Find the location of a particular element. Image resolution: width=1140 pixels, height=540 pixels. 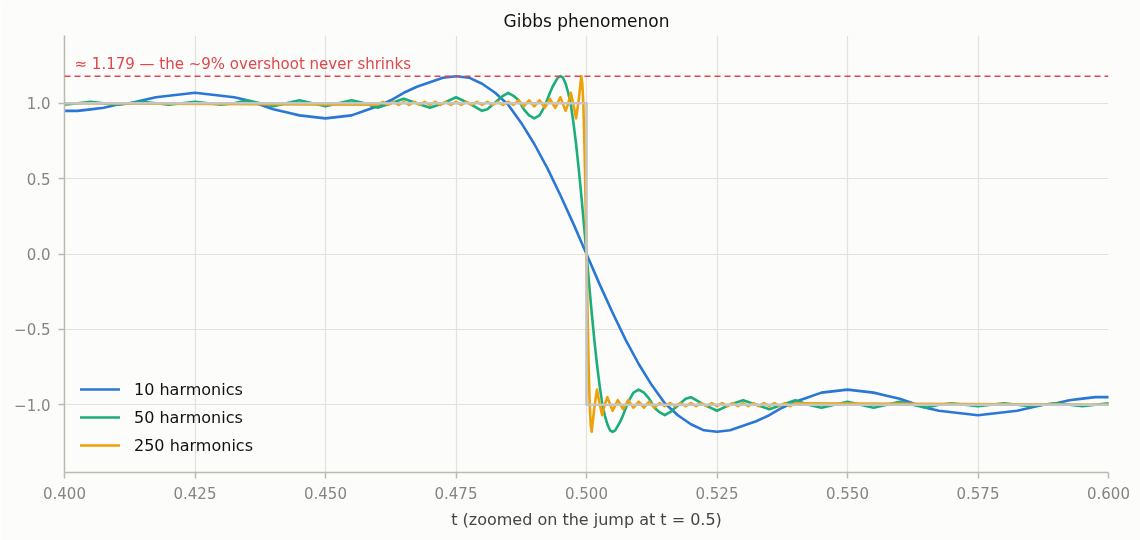

ref-line-label: ≈ 1.179 — the ~9% overshoot never shrinks is located at coordinates (243, 64).